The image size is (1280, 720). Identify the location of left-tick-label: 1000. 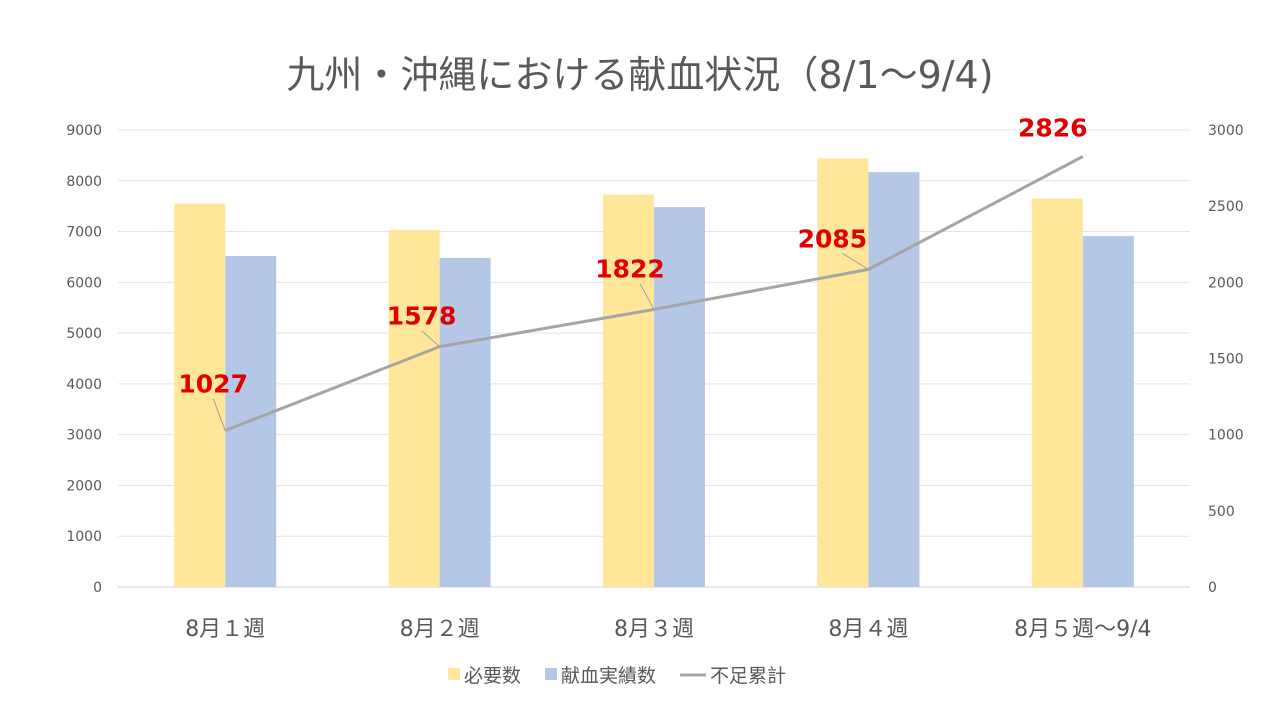
(84, 537).